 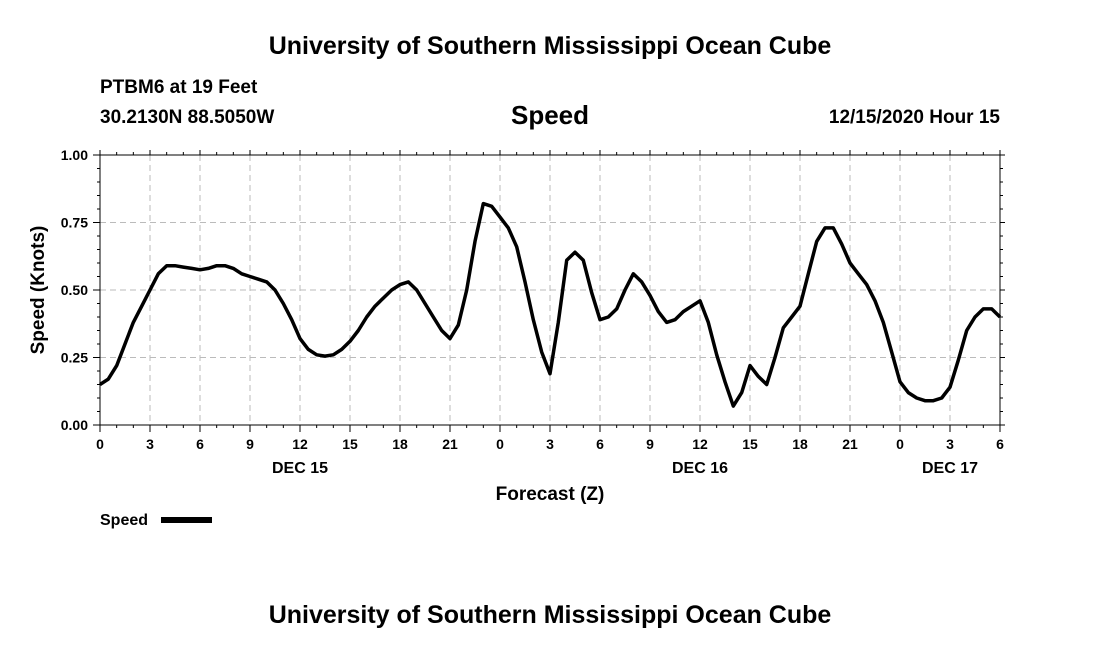 What do you see at coordinates (74, 425) in the screenshot?
I see `y-tick-label: 0.00` at bounding box center [74, 425].